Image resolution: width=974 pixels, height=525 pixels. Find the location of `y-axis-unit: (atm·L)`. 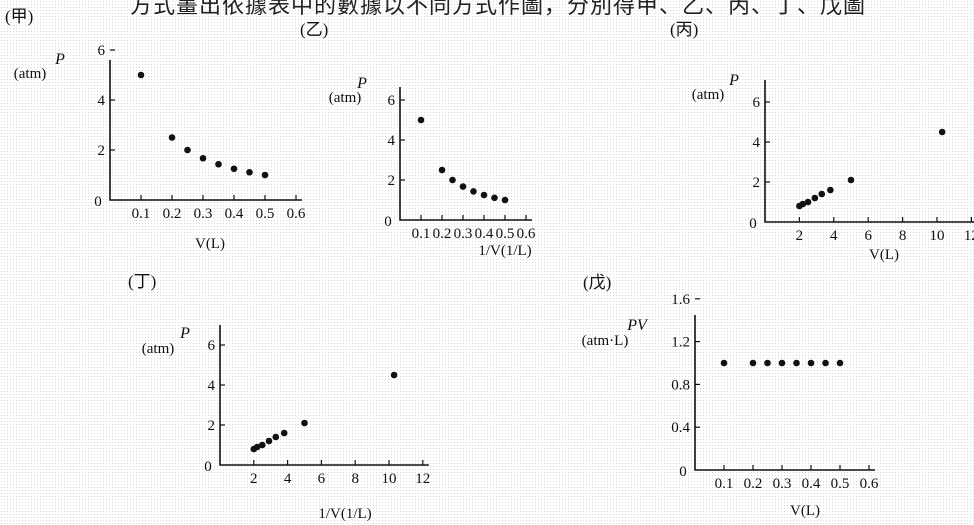

y-axis-unit: (atm·L) is located at coordinates (605, 341).